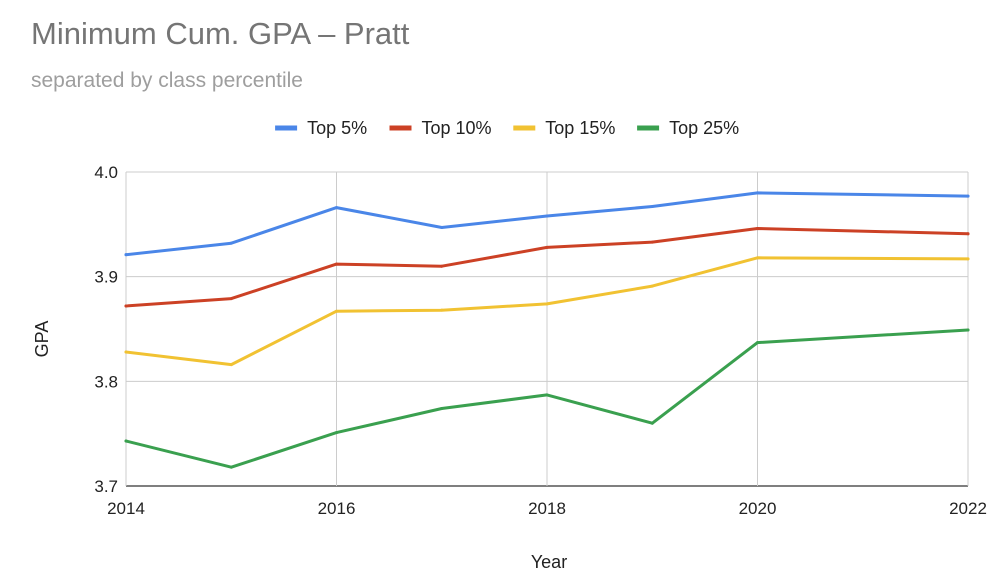  What do you see at coordinates (968, 508) in the screenshot?
I see `x-tick-label: 2022` at bounding box center [968, 508].